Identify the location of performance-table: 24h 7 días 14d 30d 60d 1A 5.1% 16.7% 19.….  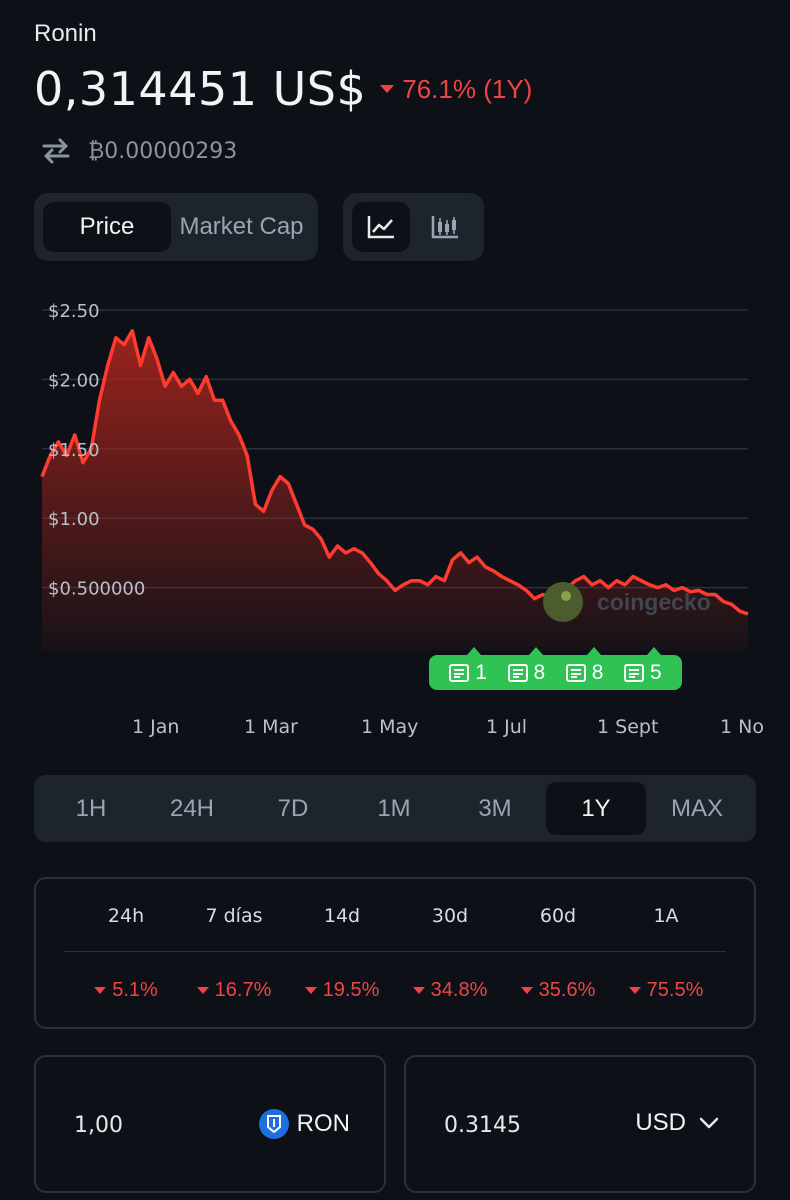
(395, 953).